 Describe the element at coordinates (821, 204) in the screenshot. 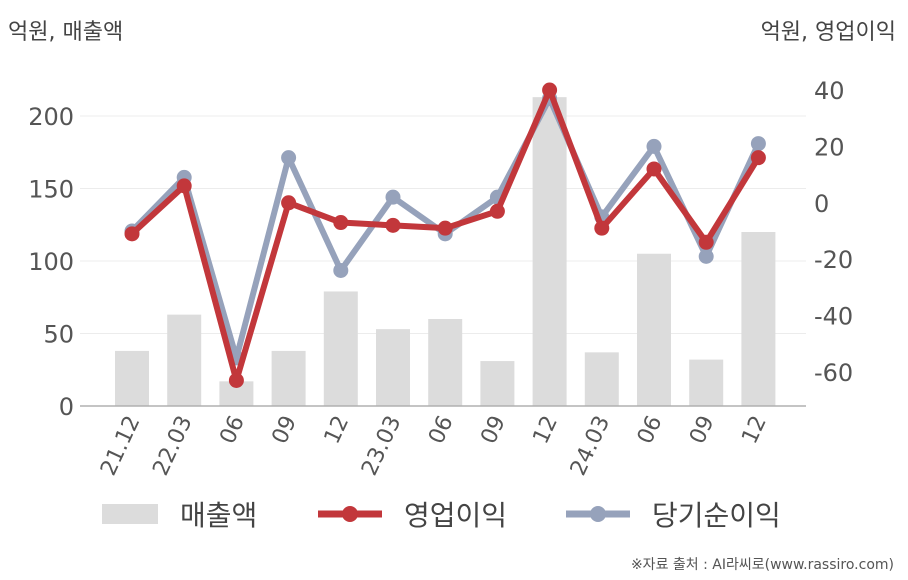

I see `right-axis-tick-label: 0` at that location.